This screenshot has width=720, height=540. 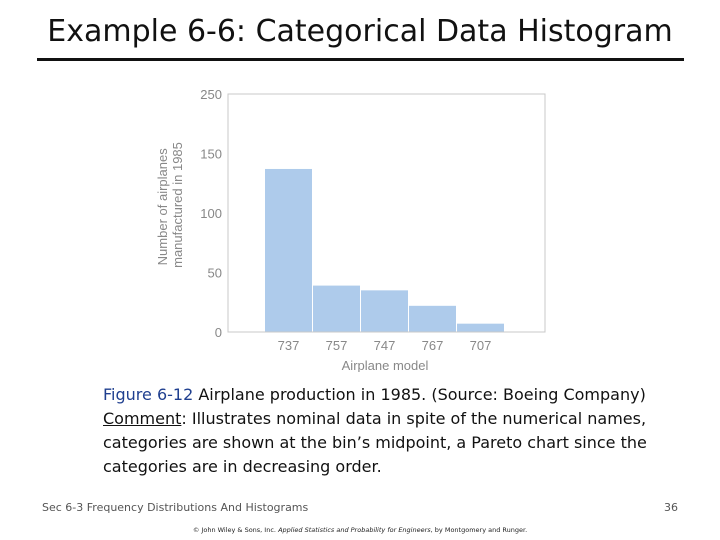 I want to click on x-tick-747: 747, so click(x=385, y=345).